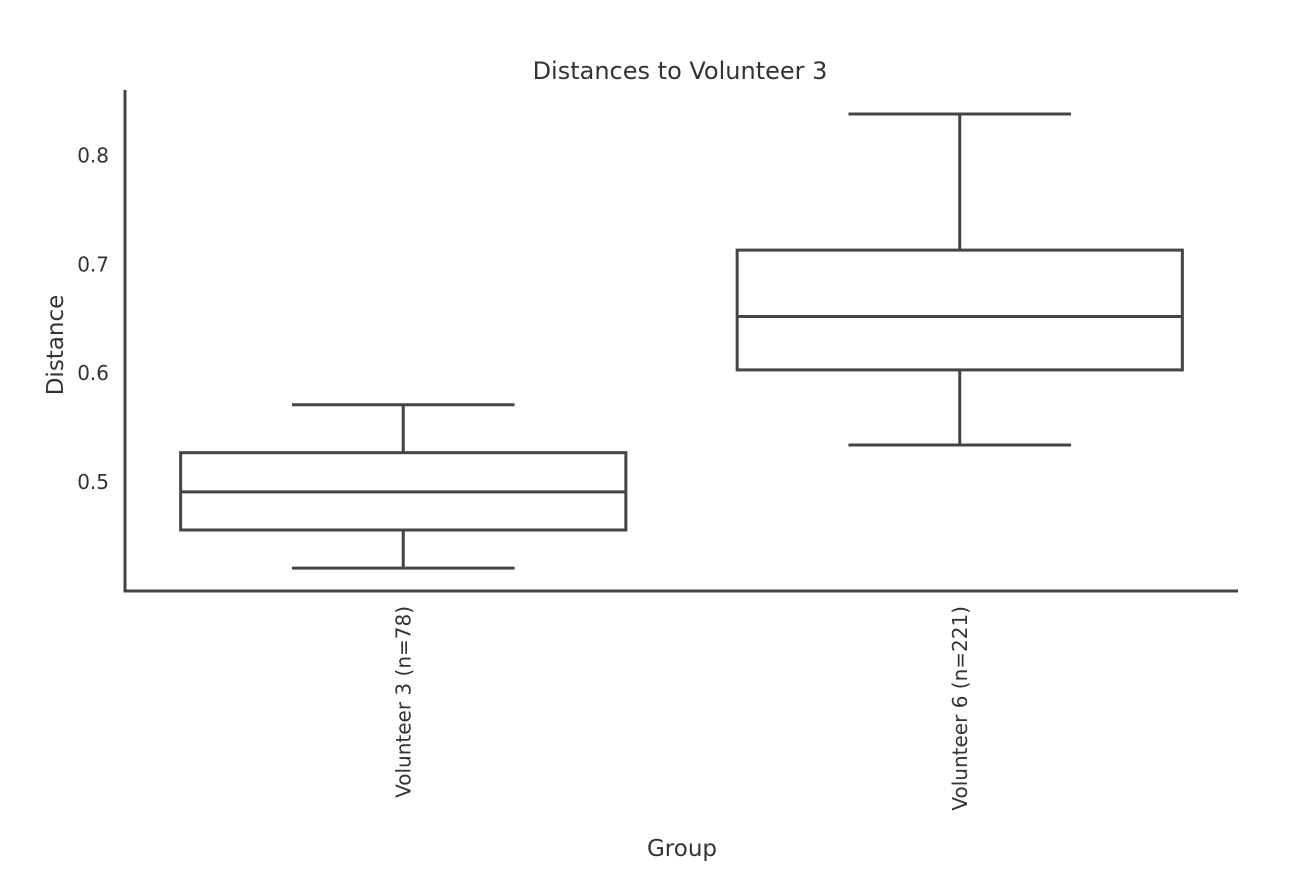  Describe the element at coordinates (681, 708) in the screenshot. I see `x-tick-labels: Volunteer 3 (n=78) Volunteer 6 (n=221)` at that location.